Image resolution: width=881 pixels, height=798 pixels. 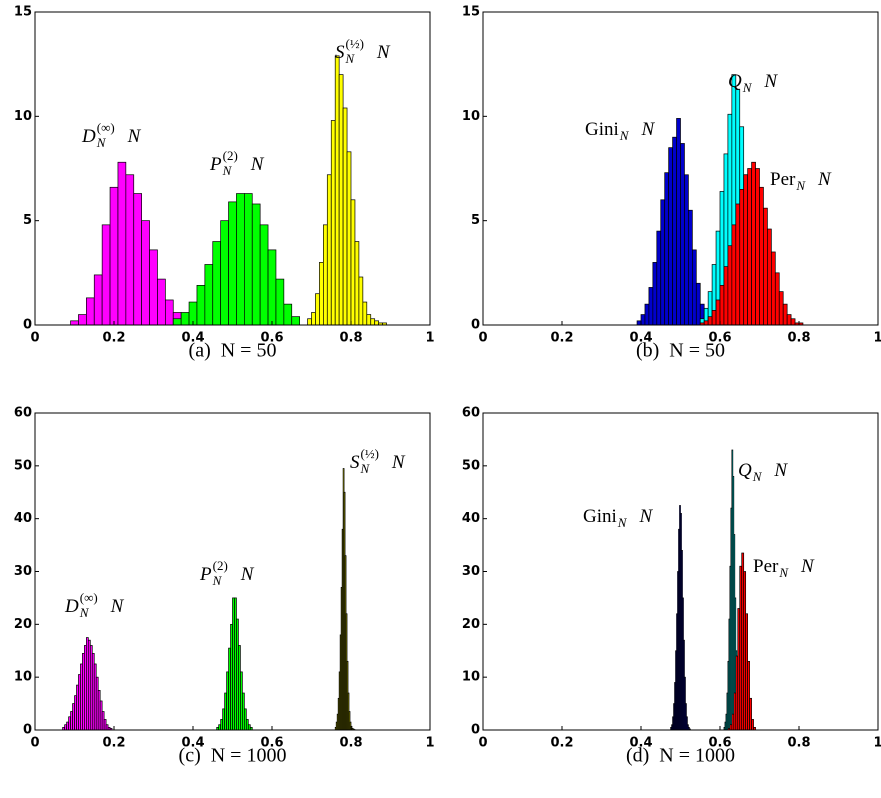 I want to click on y-tick-label: 50, so click(x=23, y=465).